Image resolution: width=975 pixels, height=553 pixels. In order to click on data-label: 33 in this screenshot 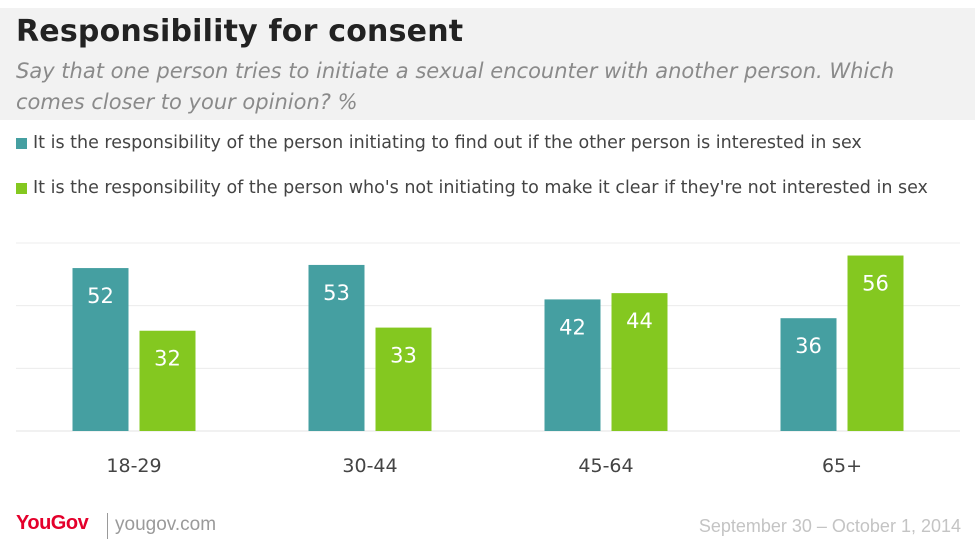, I will do `click(403, 356)`.